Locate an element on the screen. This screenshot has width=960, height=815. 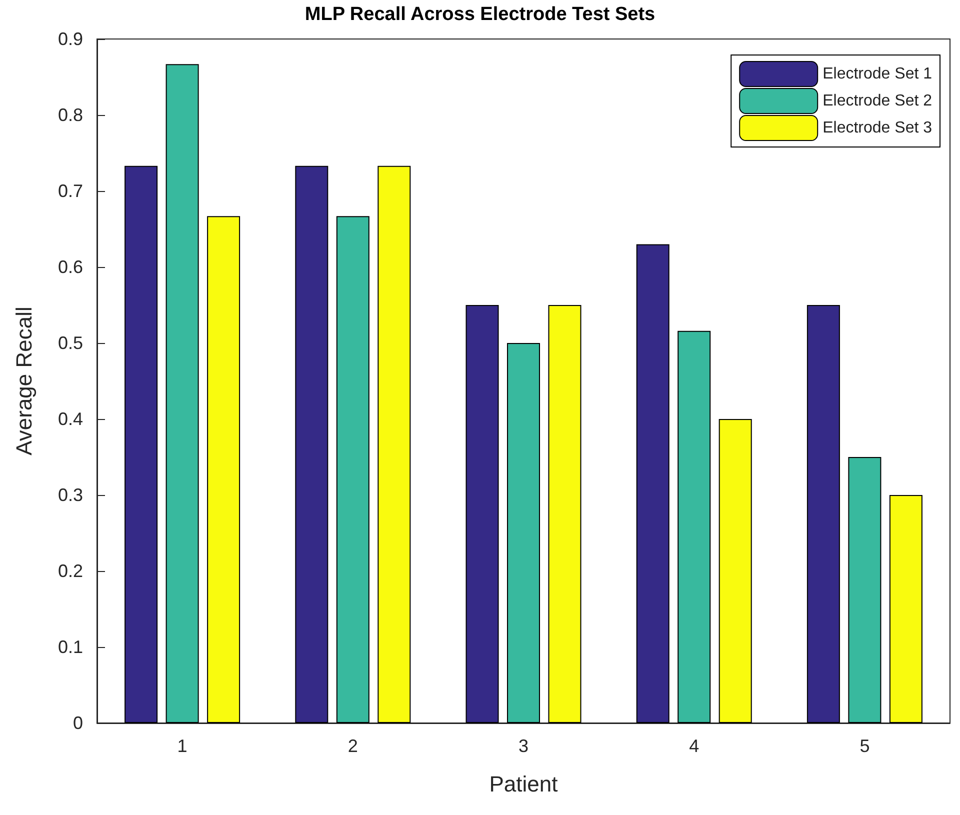
y-tick-label: 0 is located at coordinates (77, 723).